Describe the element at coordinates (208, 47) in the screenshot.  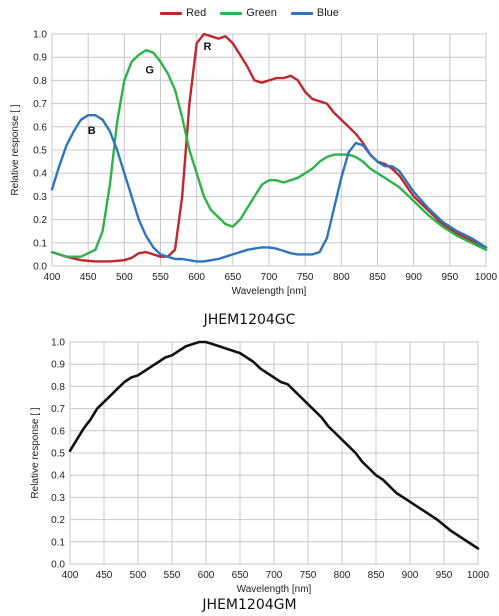
I see `curve-annotation-r: R` at that location.